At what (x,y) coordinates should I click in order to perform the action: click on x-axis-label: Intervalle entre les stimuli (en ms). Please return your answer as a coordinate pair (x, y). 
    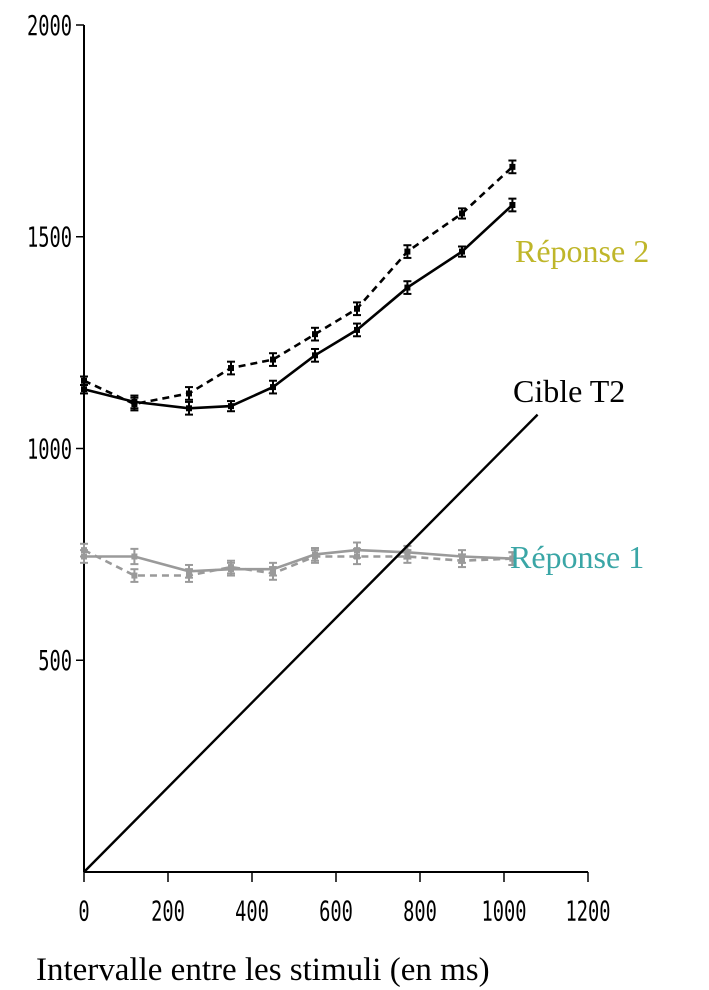
    Looking at the image, I should click on (263, 970).